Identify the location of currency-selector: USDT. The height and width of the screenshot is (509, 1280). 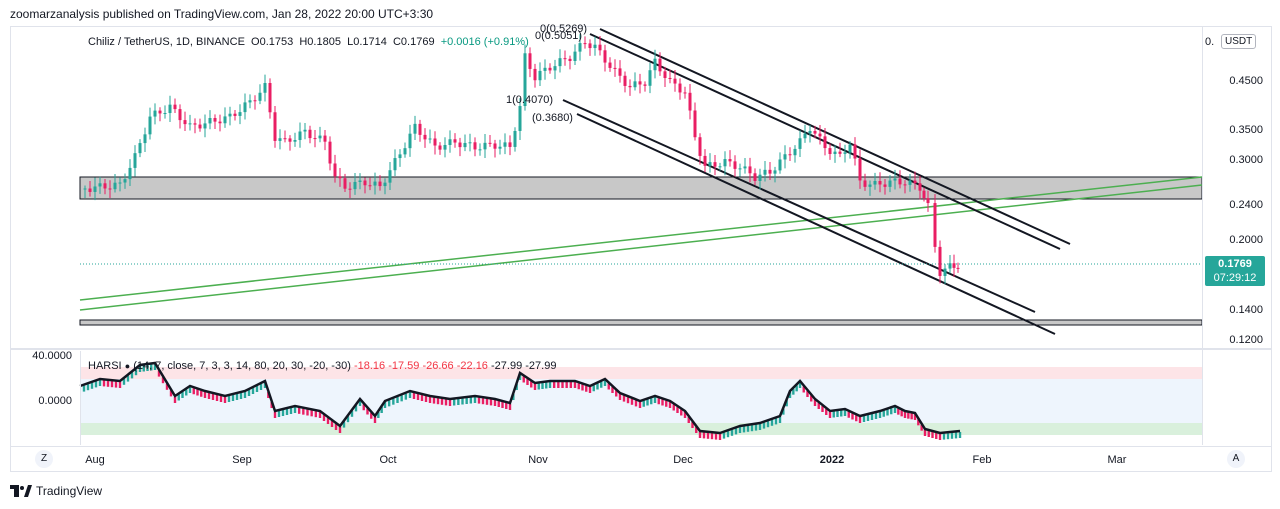
(1239, 41).